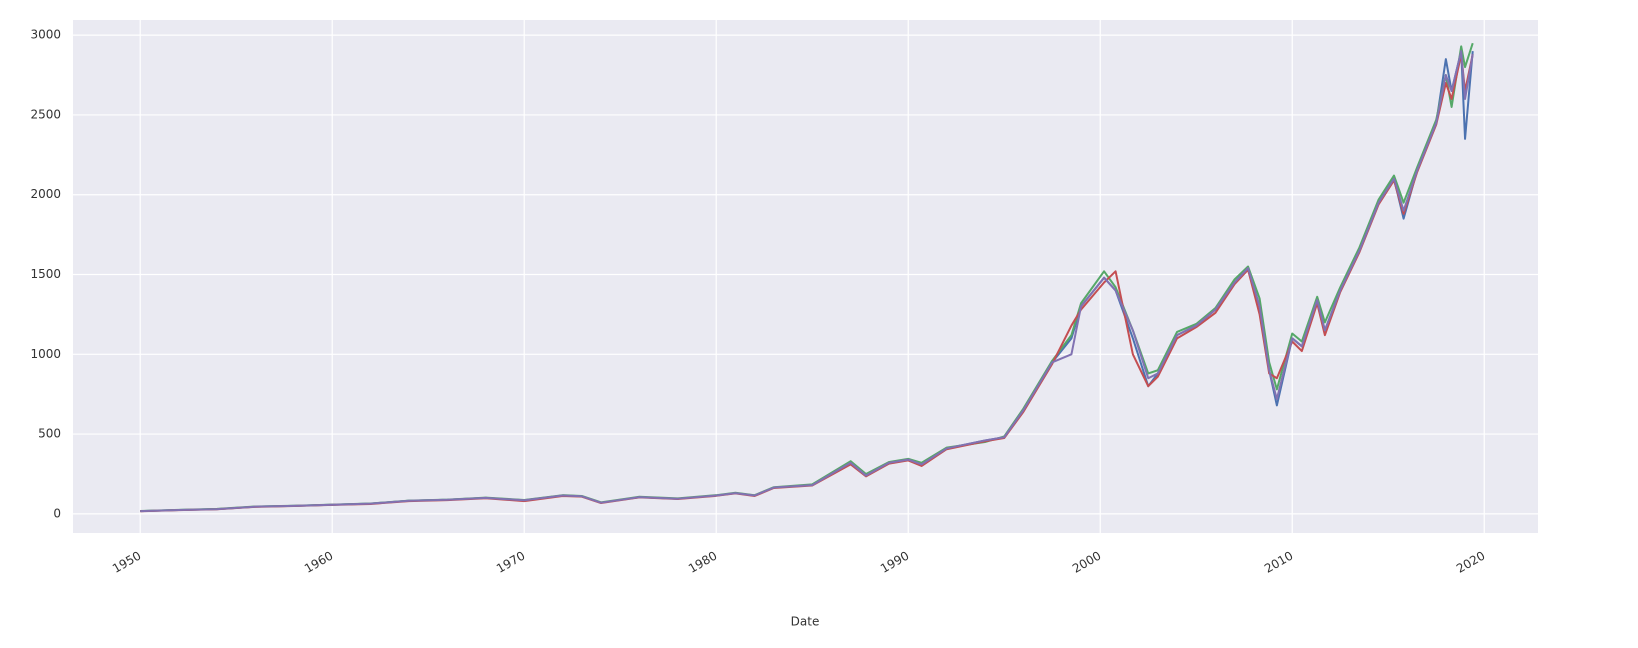  I want to click on x-tick-label: 2000, so click(1086, 562).